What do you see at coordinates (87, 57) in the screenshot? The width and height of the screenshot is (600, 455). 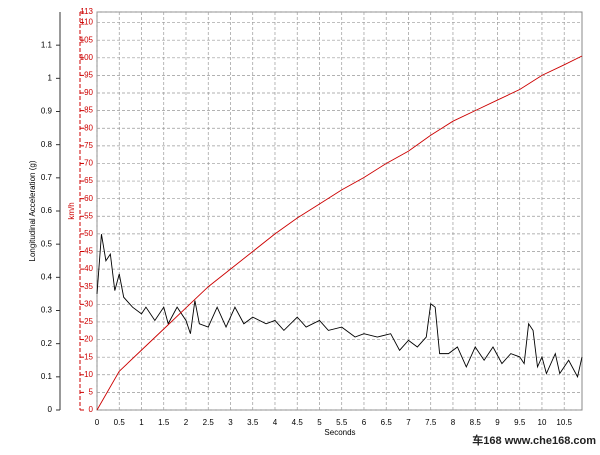 I see `y2-tick-label: 100` at bounding box center [87, 57].